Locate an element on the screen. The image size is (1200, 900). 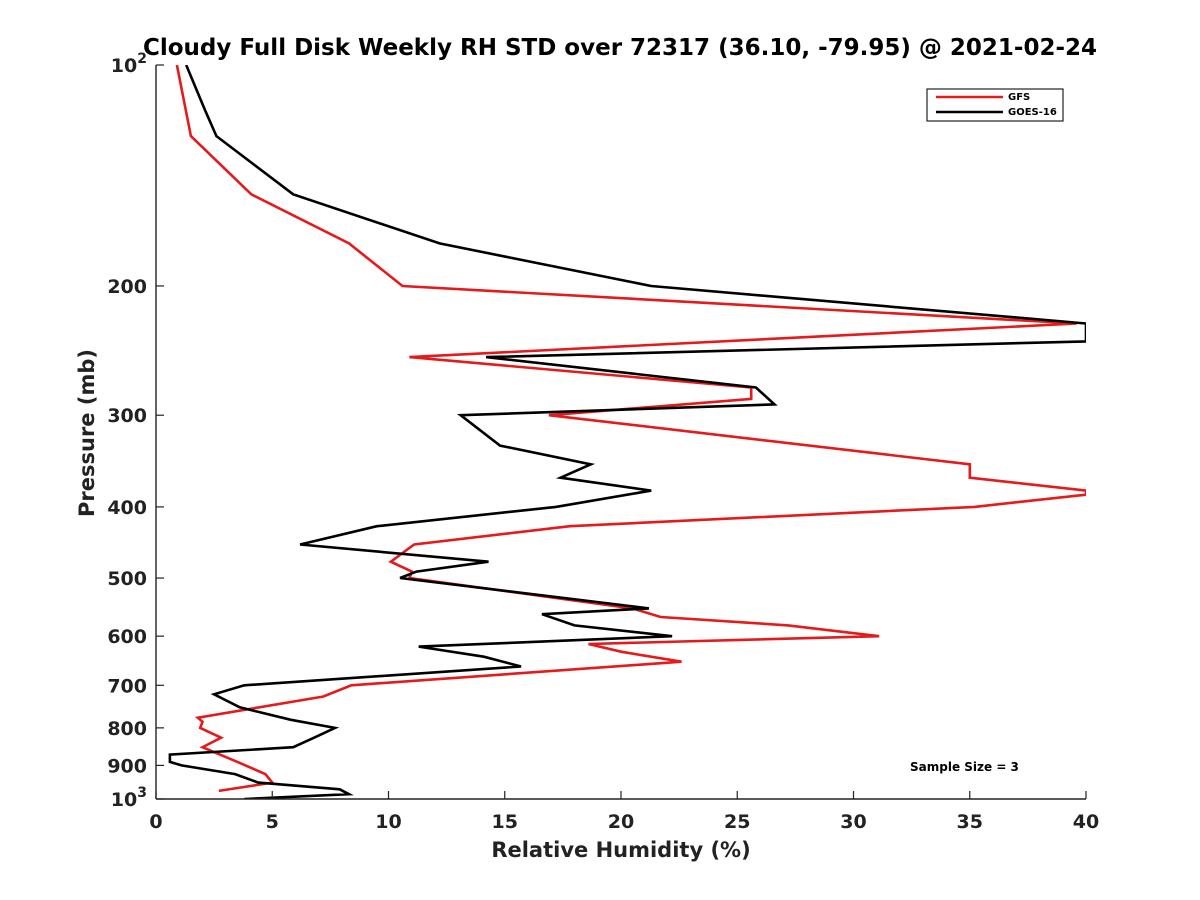
x-tick-label: 25 is located at coordinates (737, 822).